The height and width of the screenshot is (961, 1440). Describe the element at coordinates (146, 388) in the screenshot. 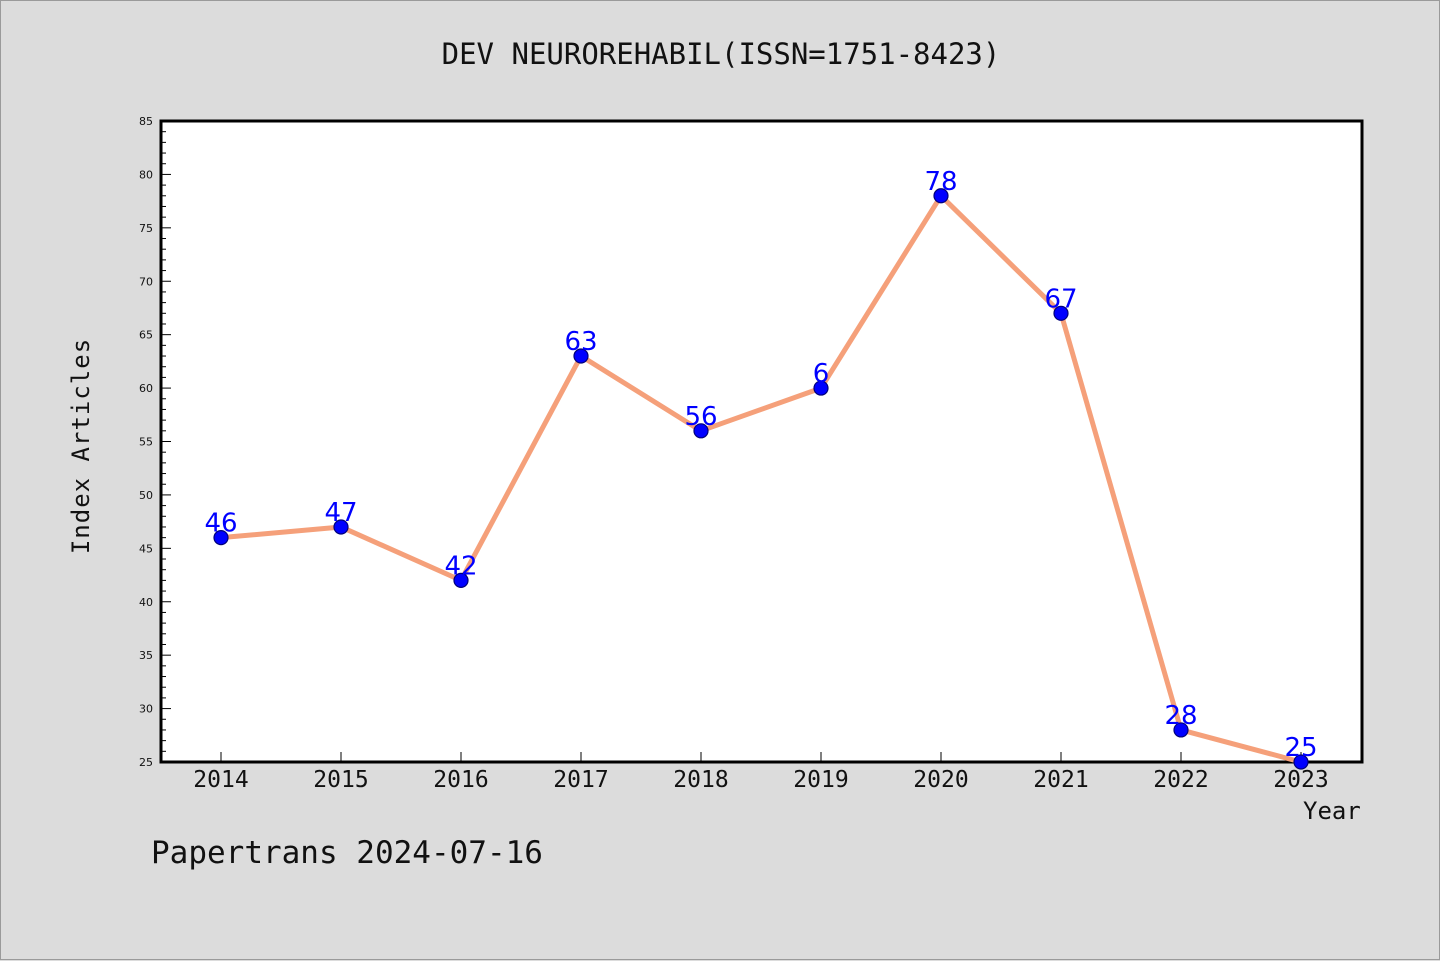

I see `y-tick-label: 60` at that location.